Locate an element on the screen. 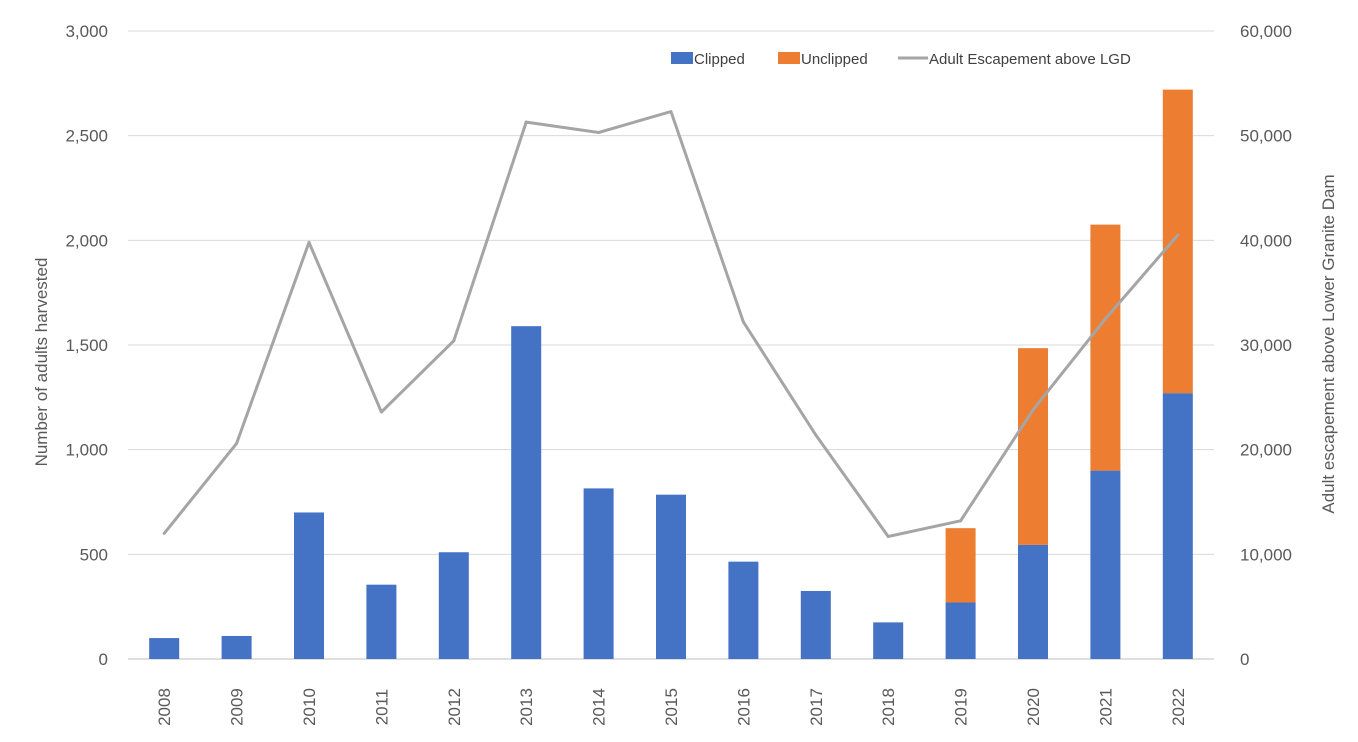  bar-clipped-2008 is located at coordinates (164, 648).